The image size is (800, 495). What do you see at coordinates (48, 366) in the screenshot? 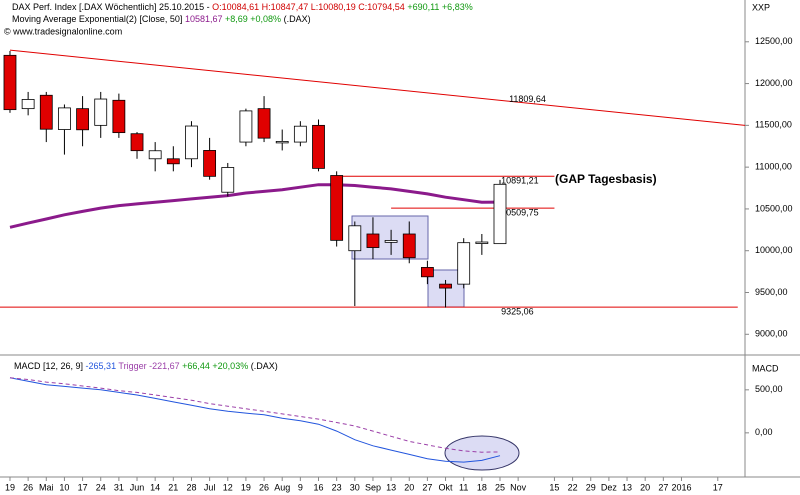
I see `macd-title: MACD [12, 26, 9]` at bounding box center [48, 366].